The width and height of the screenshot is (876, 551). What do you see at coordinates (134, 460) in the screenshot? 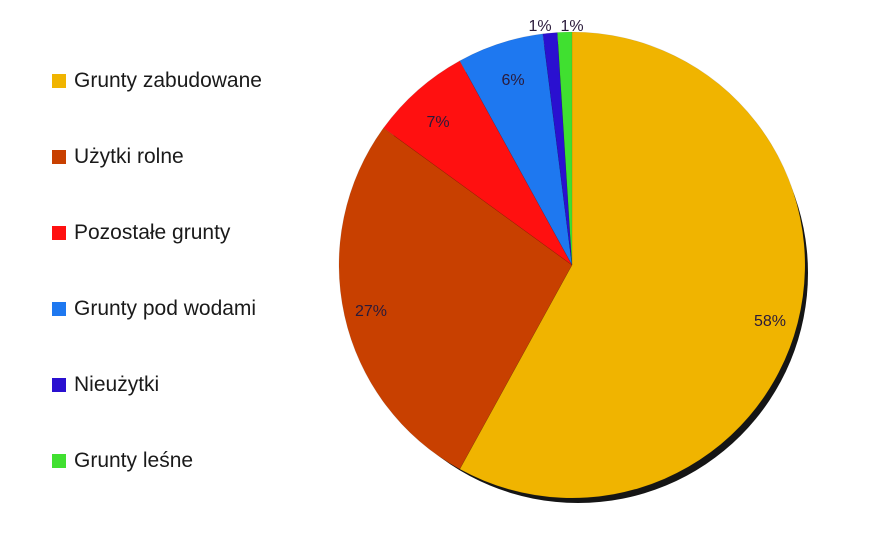
I see `legend-label: Grunty leśne` at bounding box center [134, 460].